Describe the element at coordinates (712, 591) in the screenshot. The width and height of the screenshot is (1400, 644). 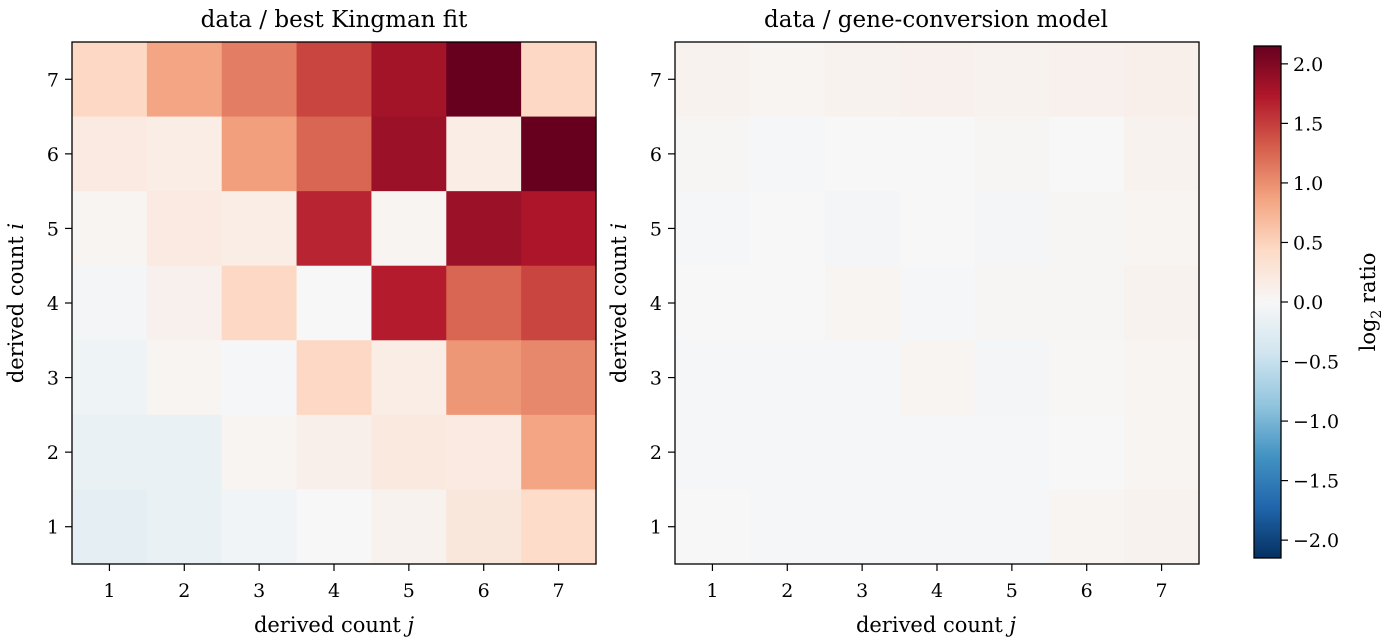
I see `x-tick-label: 1` at that location.